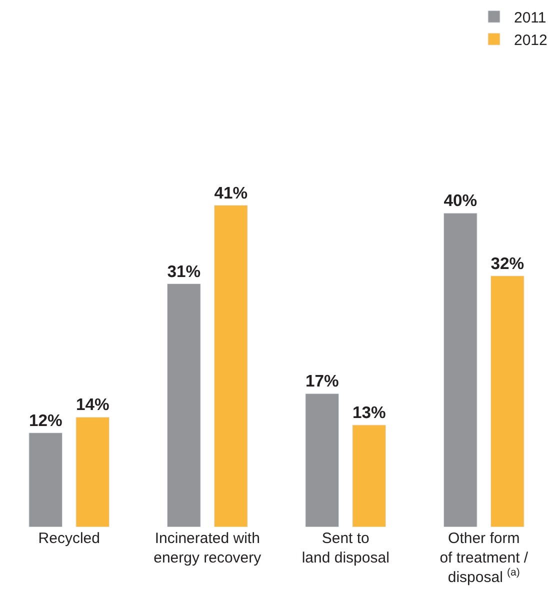  I want to click on data-label: 40%, so click(461, 200).